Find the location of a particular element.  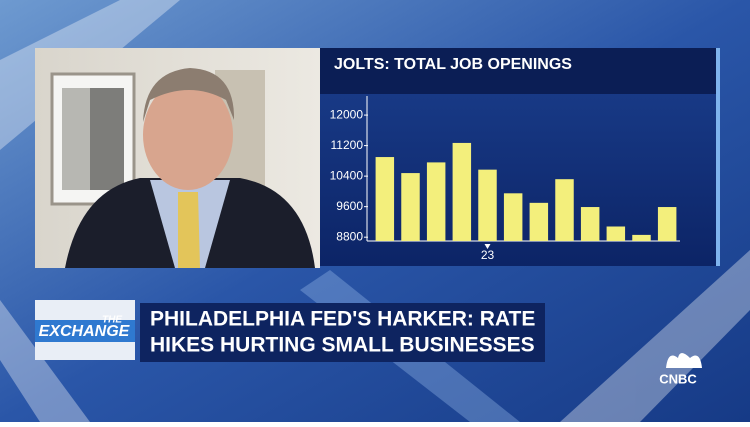

panel-edge is located at coordinates (718, 157).